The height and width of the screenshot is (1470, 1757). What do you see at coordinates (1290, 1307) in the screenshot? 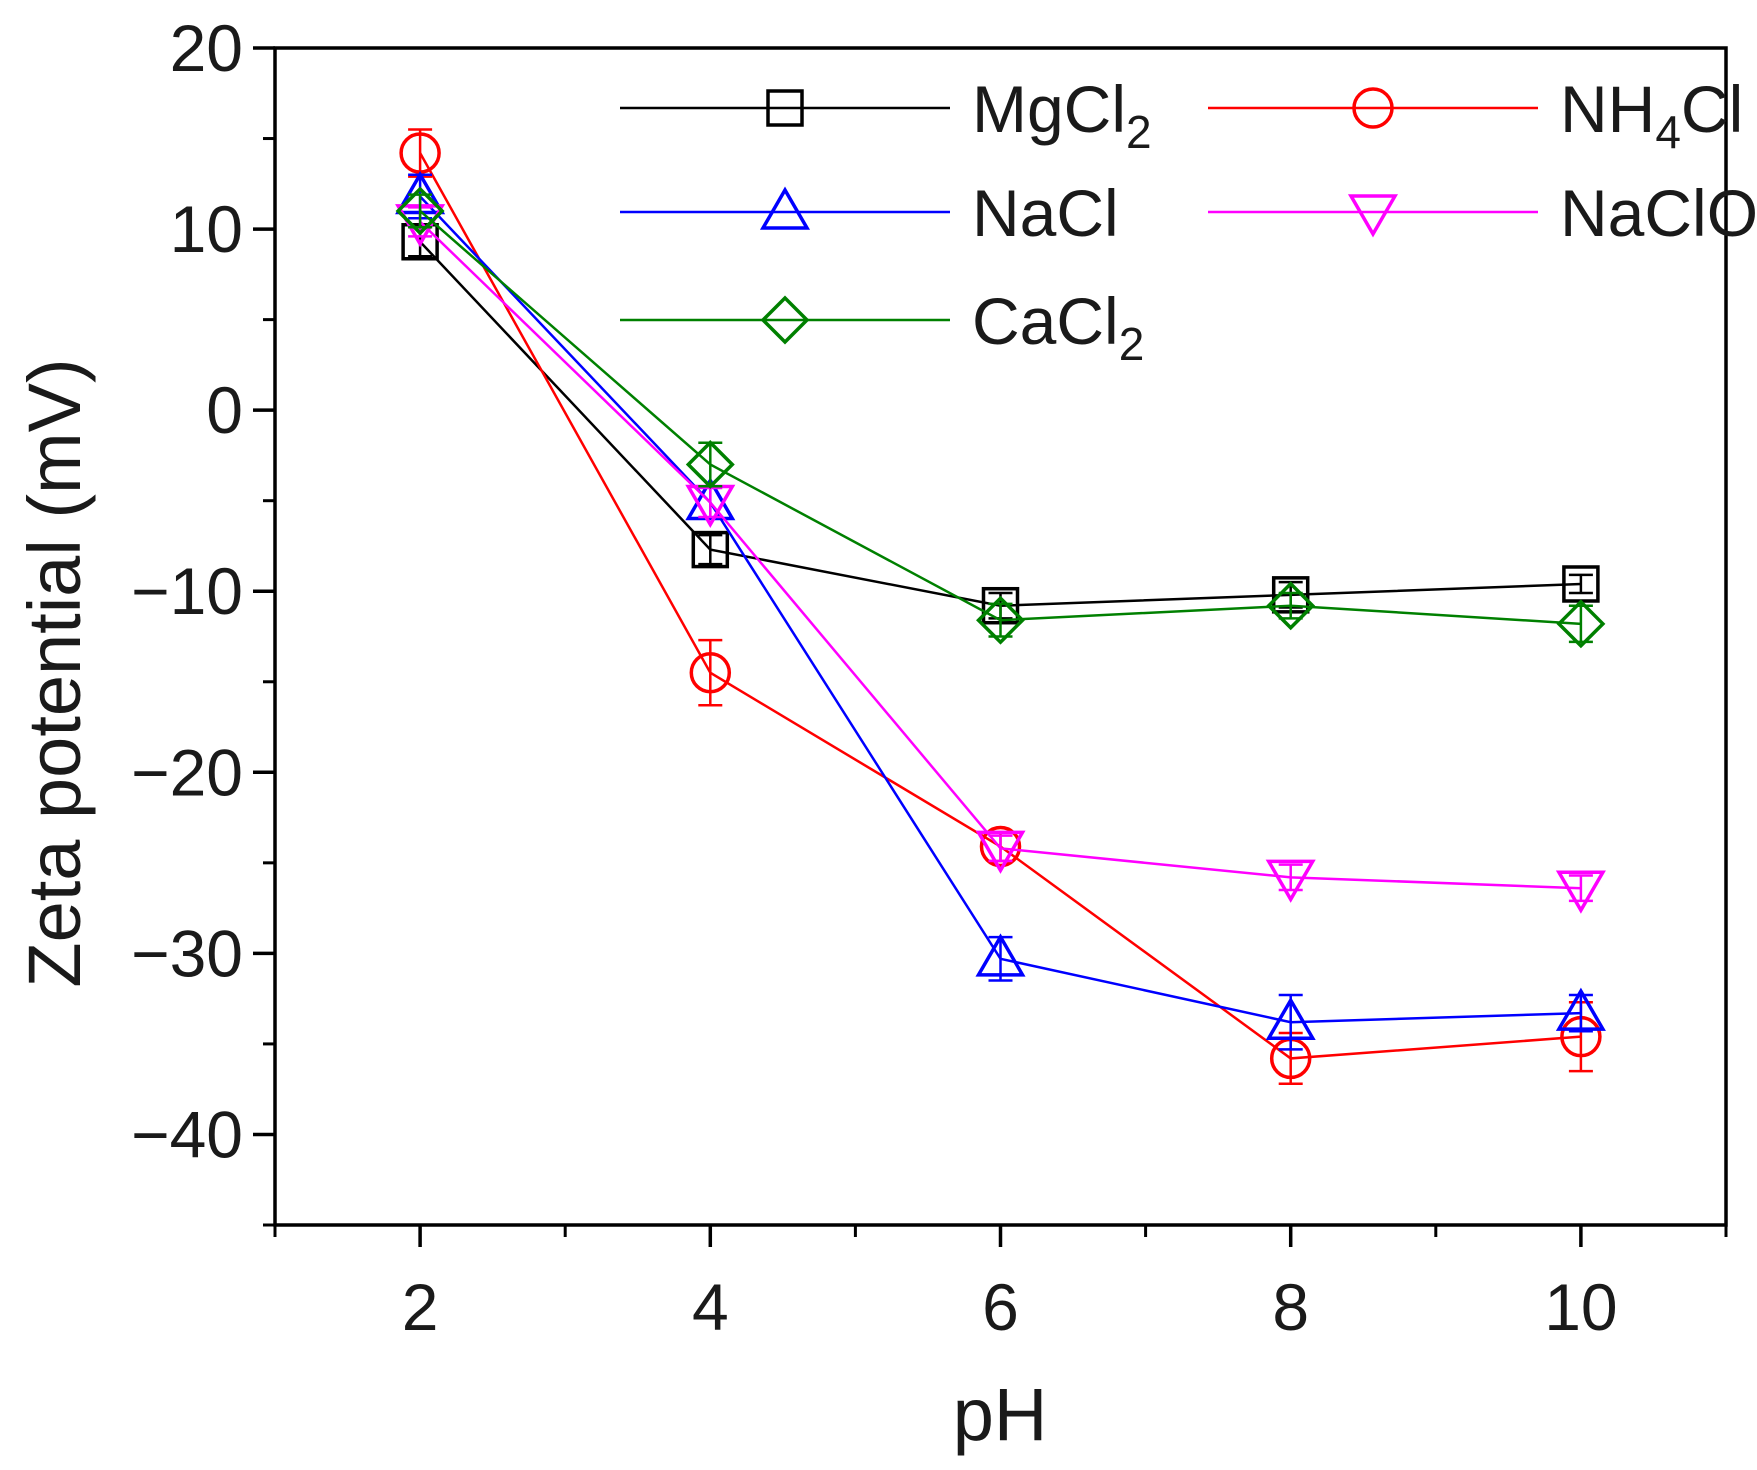
I see `x-tick-label: 8` at bounding box center [1290, 1307].